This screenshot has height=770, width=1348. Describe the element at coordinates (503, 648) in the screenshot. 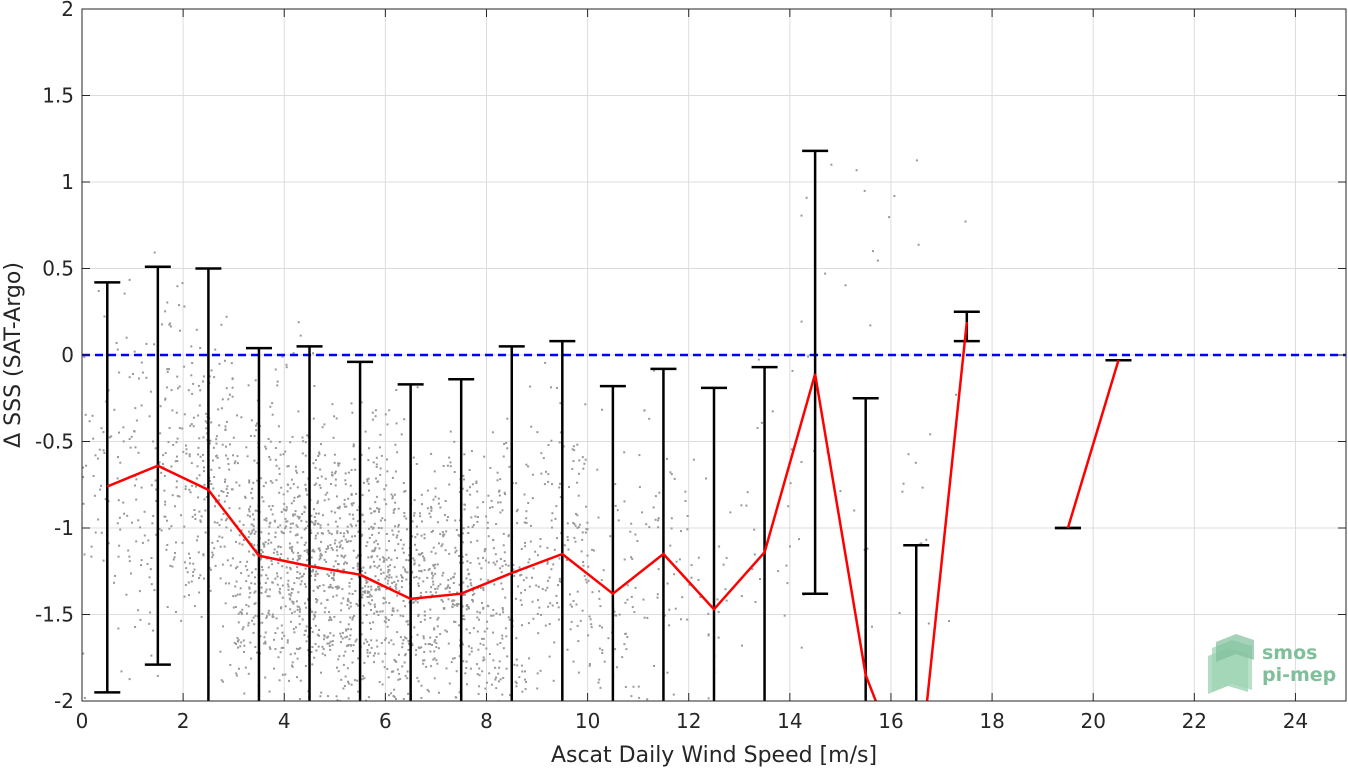

I see `scatter-point-2006` at that location.